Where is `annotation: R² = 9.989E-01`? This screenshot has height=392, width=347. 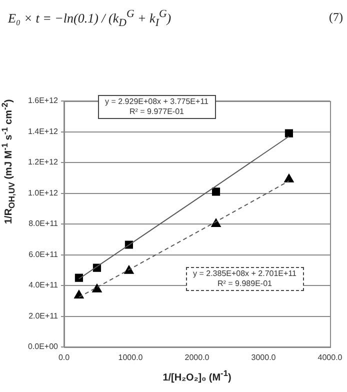
annotation: R² = 9.989E-01 is located at coordinates (245, 283).